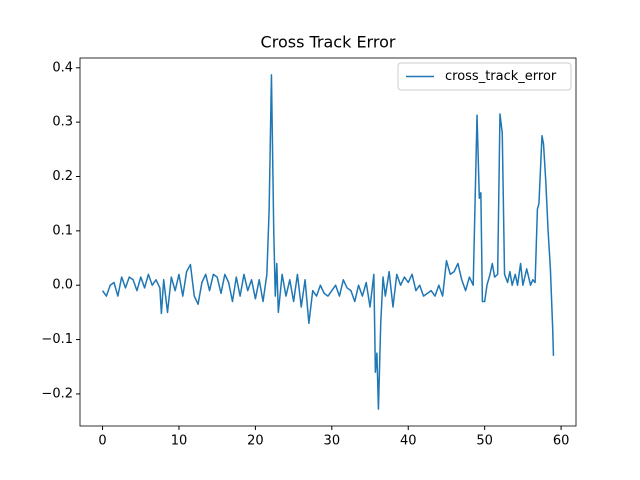 The height and width of the screenshot is (480, 640). What do you see at coordinates (62, 285) in the screenshot?
I see `y-tick-label: 0.0` at bounding box center [62, 285].